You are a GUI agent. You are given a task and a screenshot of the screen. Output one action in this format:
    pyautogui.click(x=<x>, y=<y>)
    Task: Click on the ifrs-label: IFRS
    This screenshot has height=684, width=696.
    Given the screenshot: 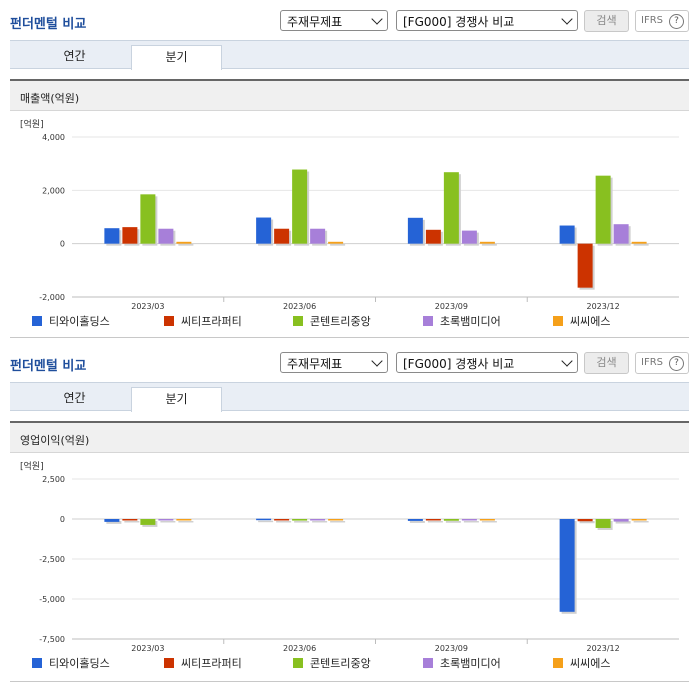 What is the action you would take?
    pyautogui.click(x=652, y=20)
    